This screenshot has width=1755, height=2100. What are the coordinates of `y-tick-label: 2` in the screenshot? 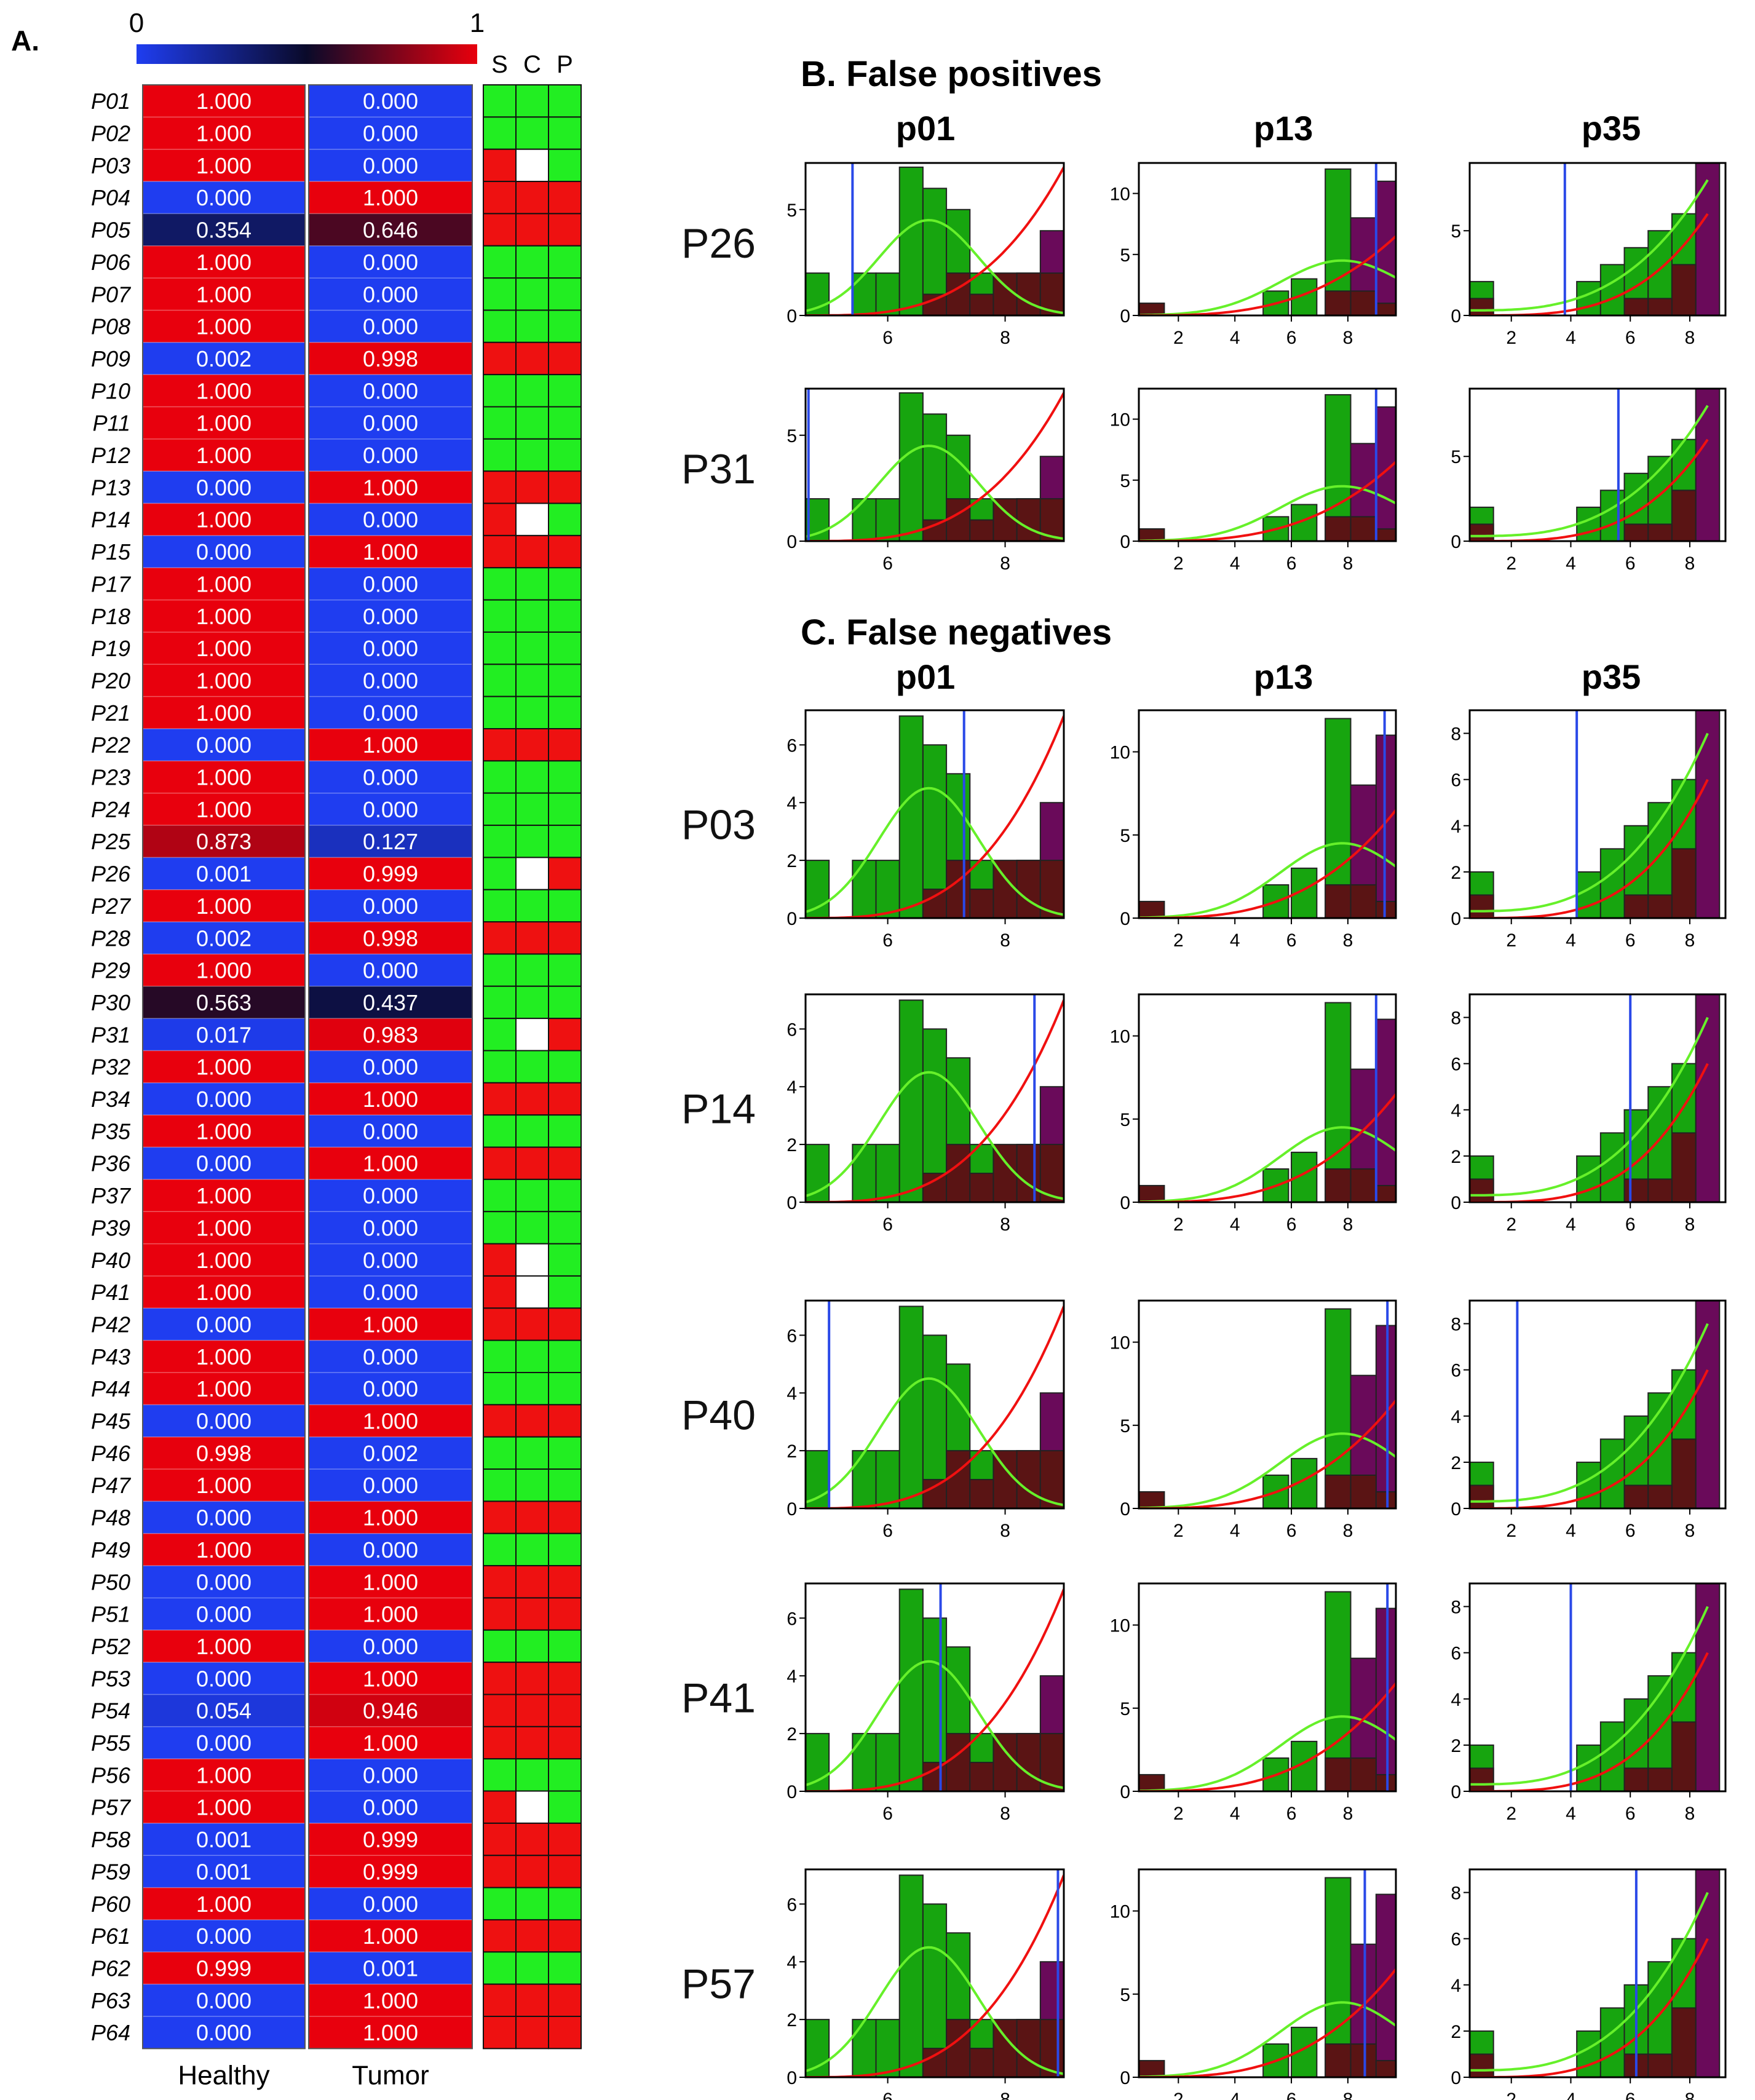 It's located at (791, 1451).